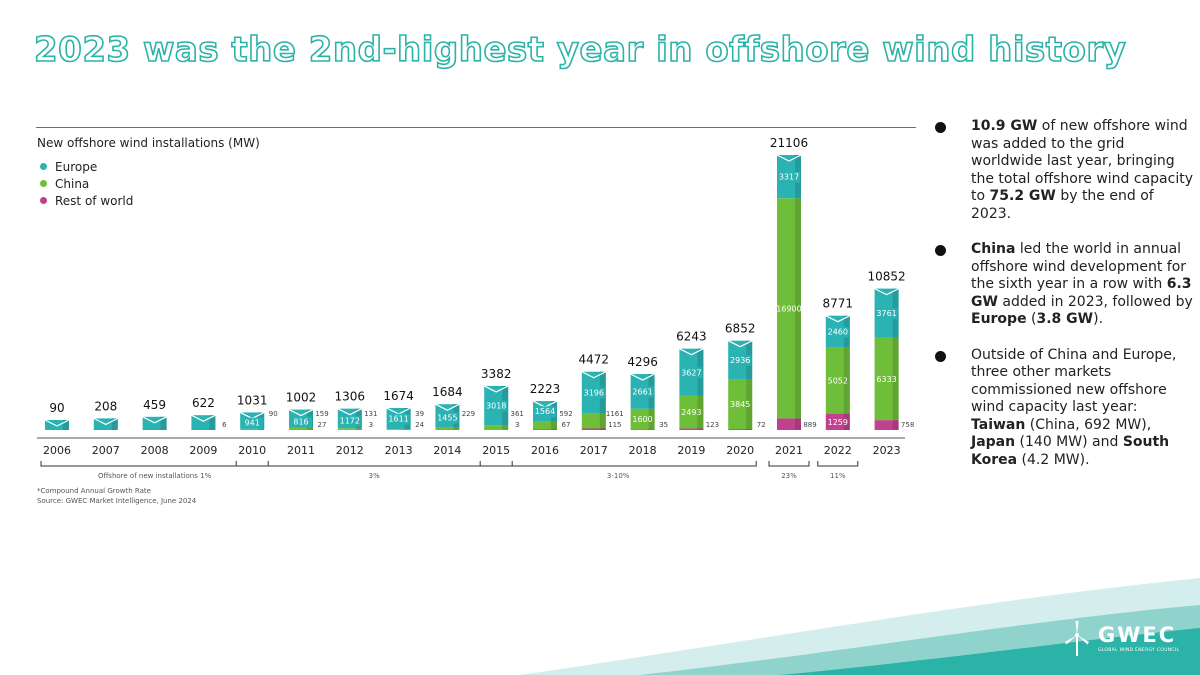 Image resolution: width=1200 pixels, height=675 pixels. I want to click on china-value-label: 1161, so click(615, 414).